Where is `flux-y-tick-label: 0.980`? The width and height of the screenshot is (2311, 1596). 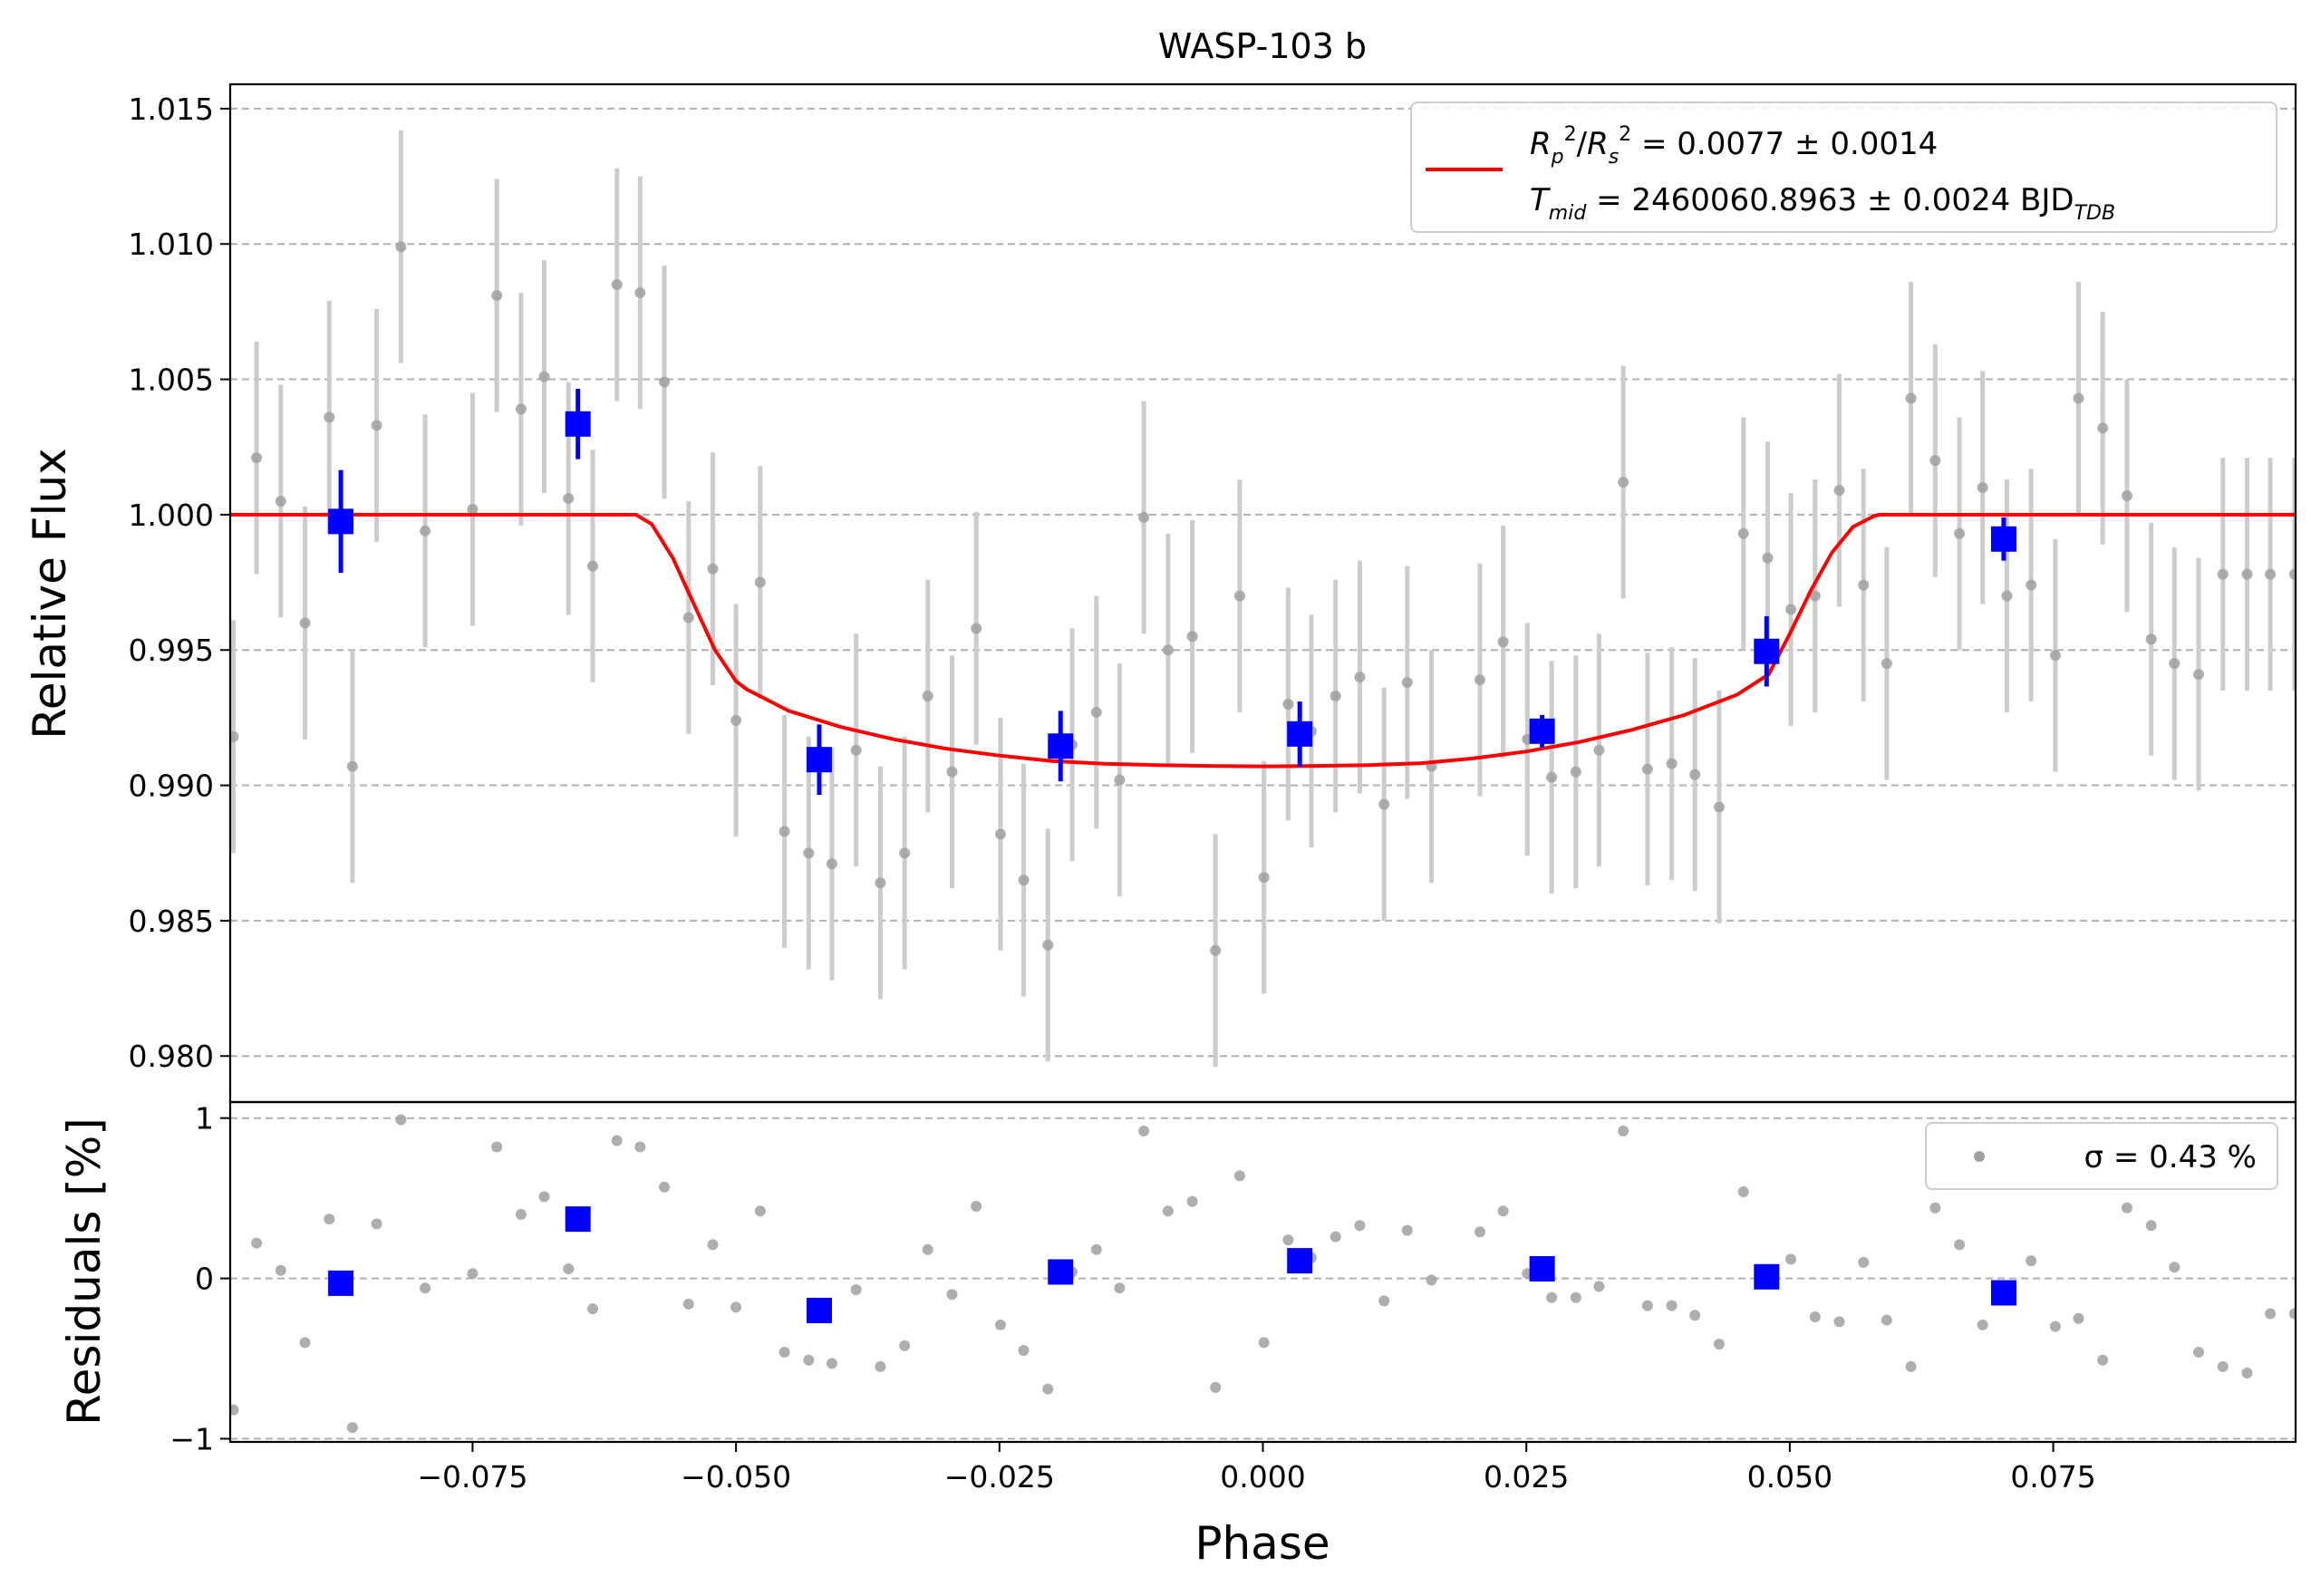
flux-y-tick-label: 0.980 is located at coordinates (172, 1056).